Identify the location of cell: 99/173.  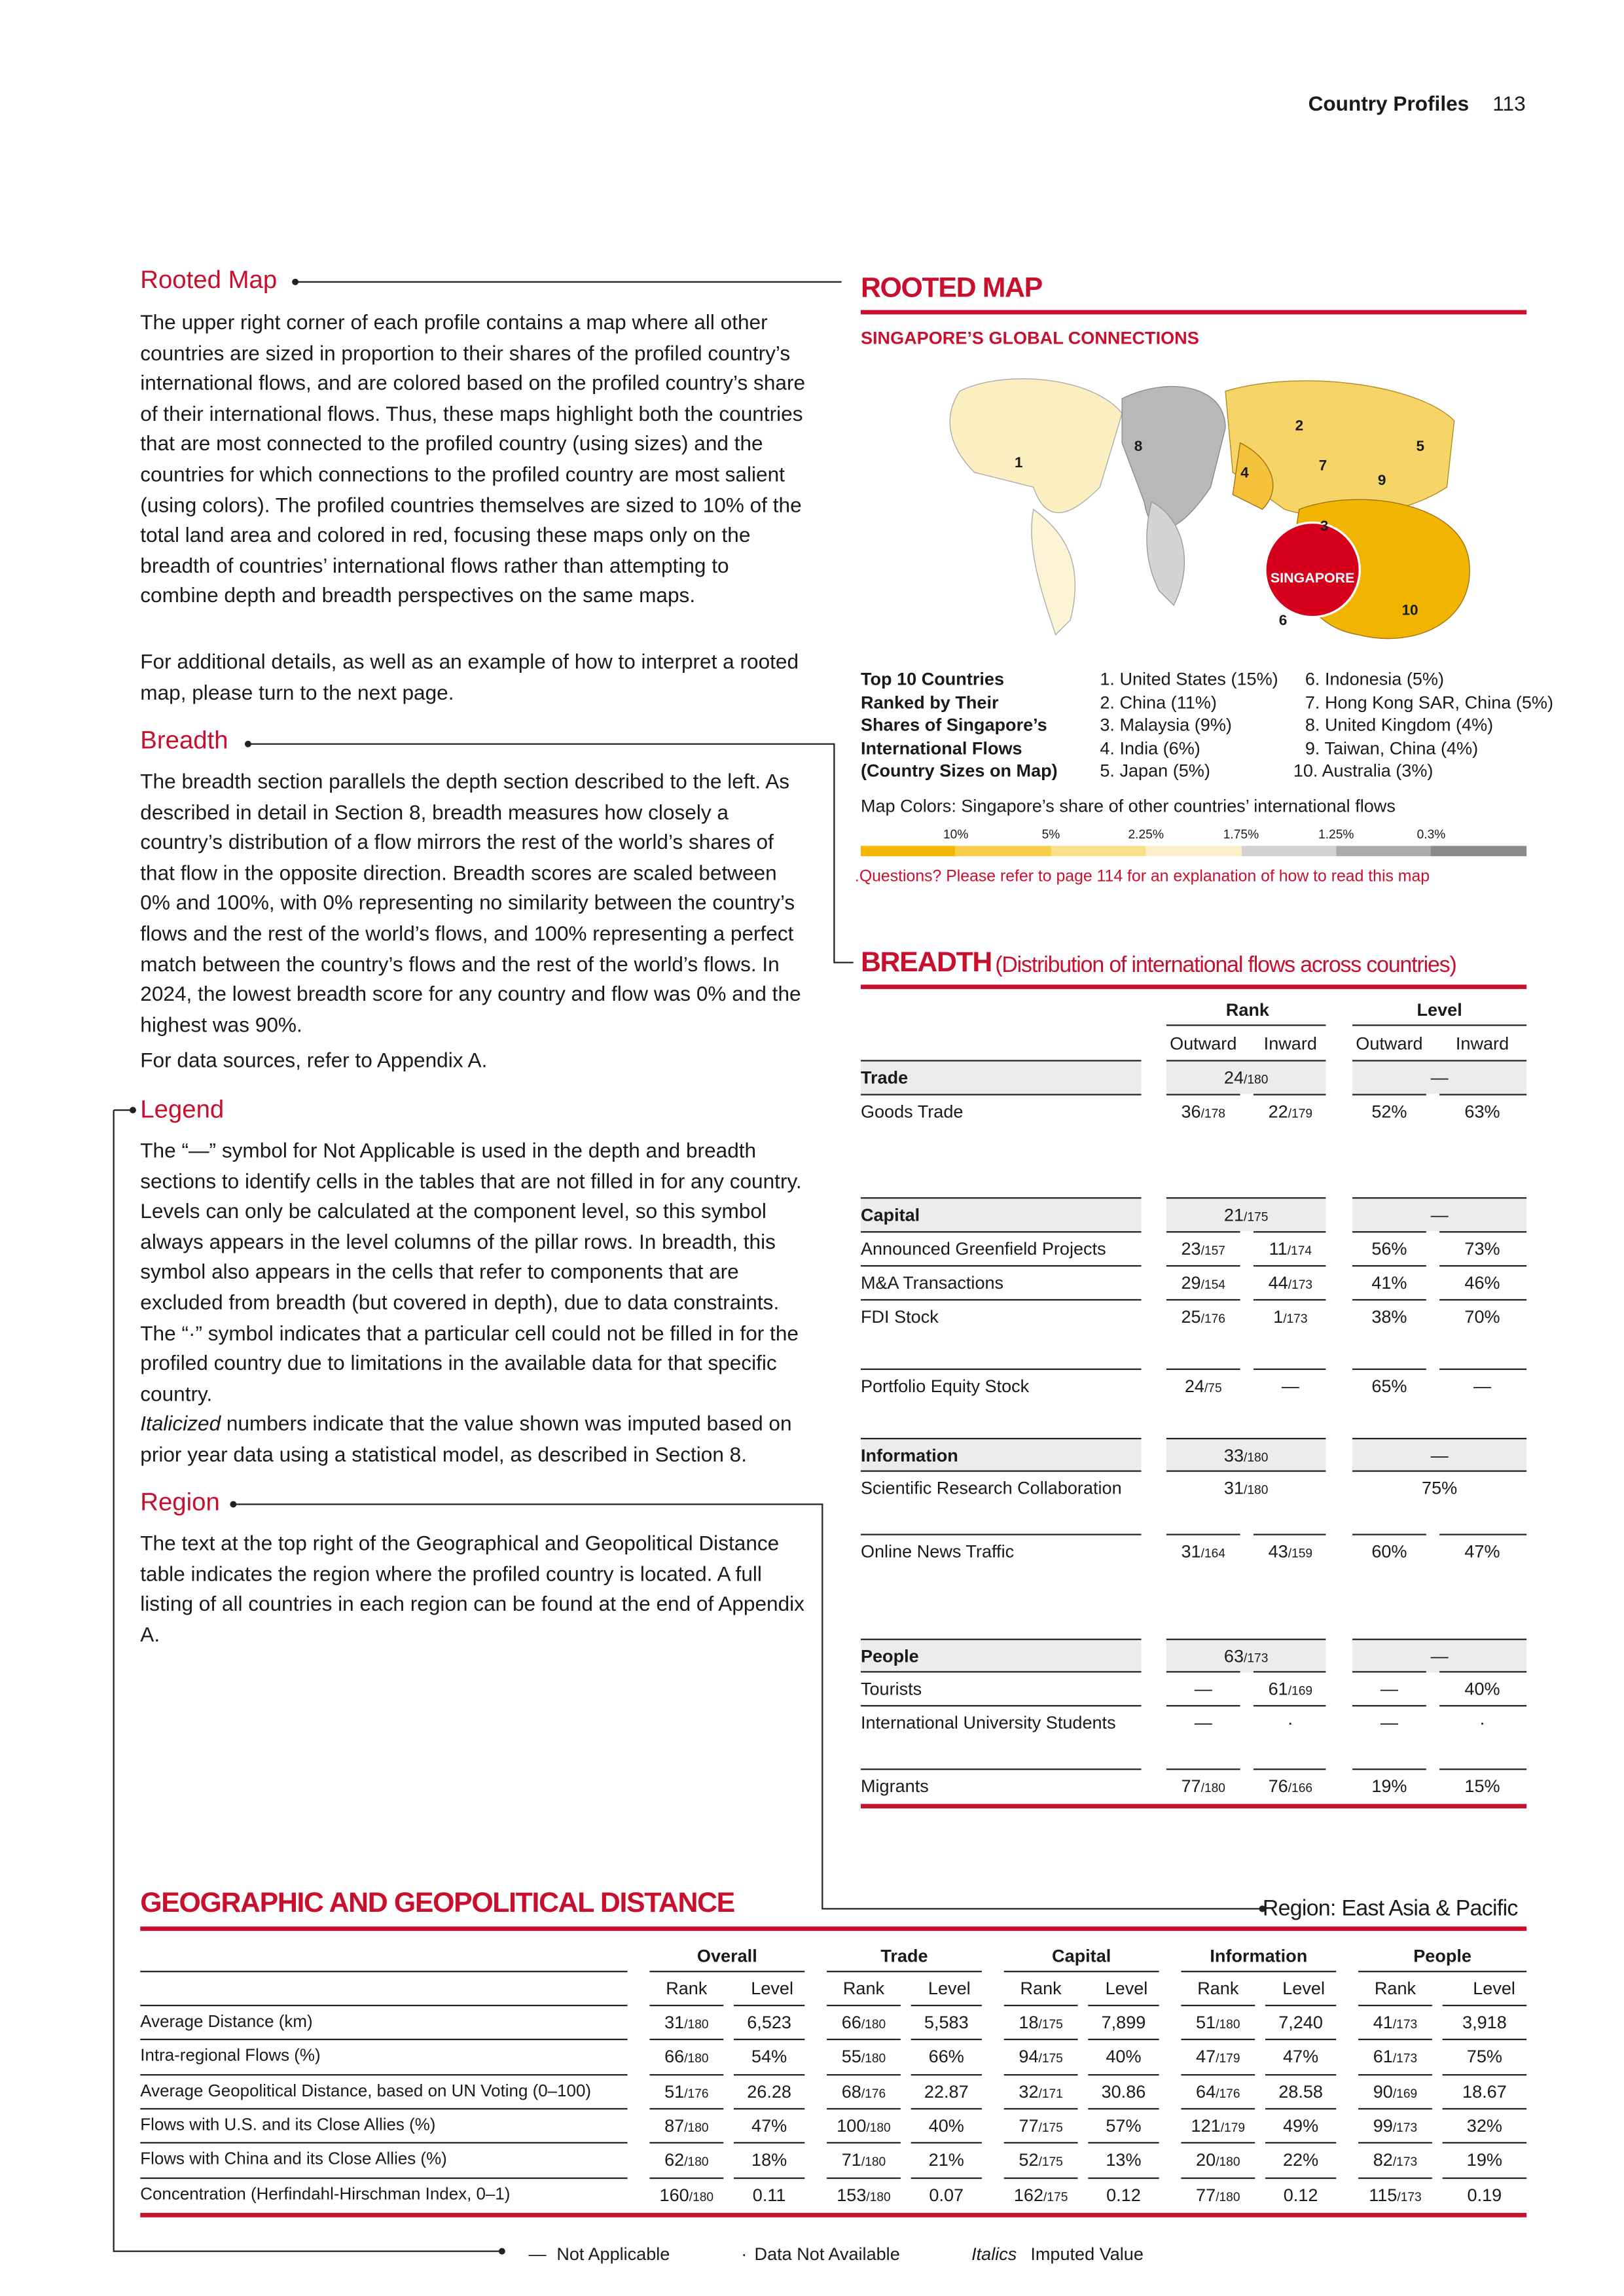
(1396, 2125).